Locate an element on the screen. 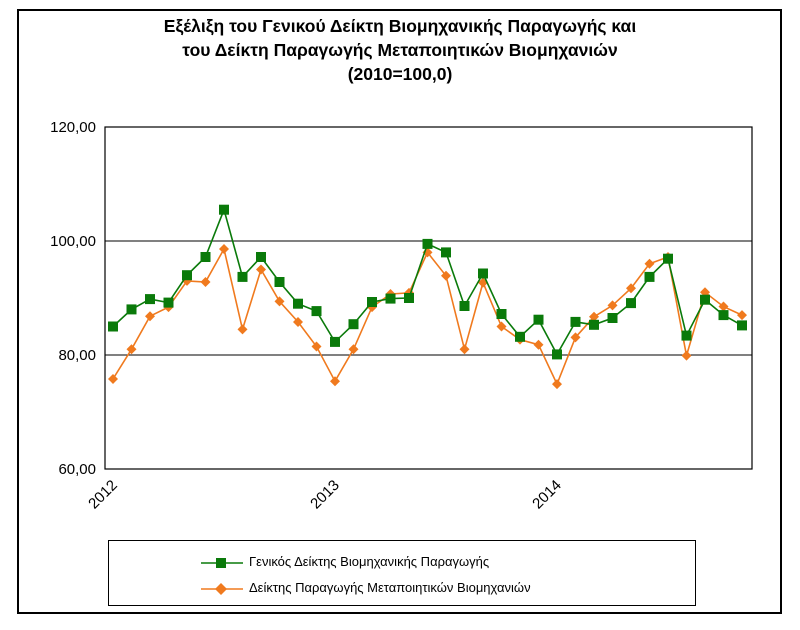  x-tick-label: 2014 is located at coordinates (547, 495).